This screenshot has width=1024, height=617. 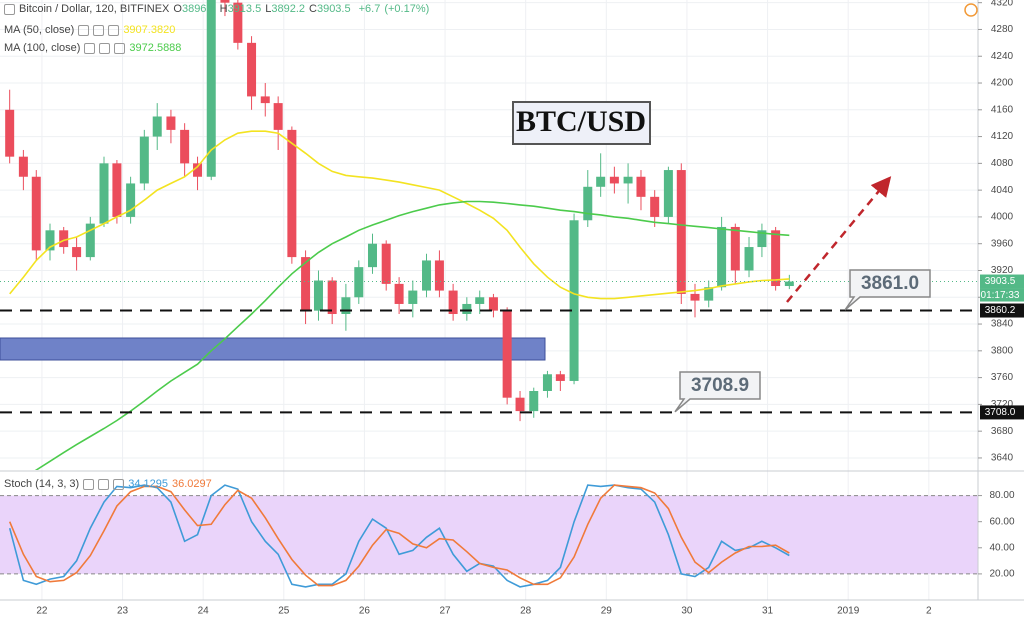 I want to click on y-tick-label: 3760, so click(x=1002, y=377).